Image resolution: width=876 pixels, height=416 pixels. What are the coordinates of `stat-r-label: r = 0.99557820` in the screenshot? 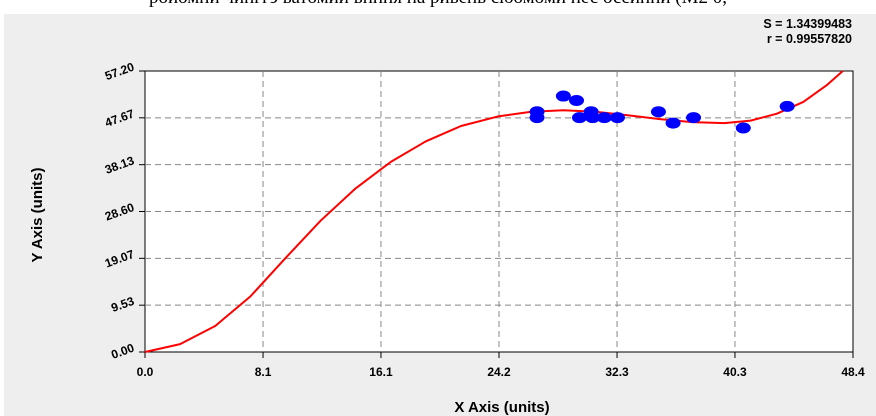 It's located at (809, 39).